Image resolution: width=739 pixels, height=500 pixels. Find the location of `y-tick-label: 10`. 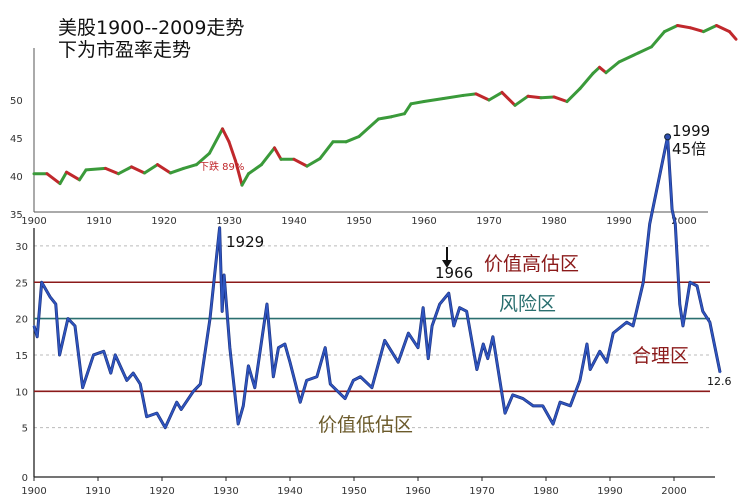

y-tick-label: 10 is located at coordinates (21, 392).